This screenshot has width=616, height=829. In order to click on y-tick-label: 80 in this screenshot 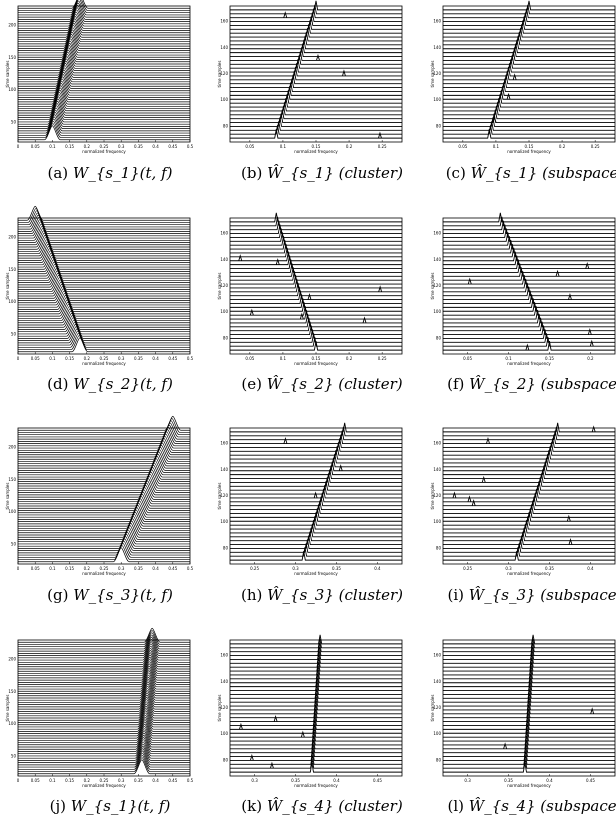, I will do `click(439, 547)`.